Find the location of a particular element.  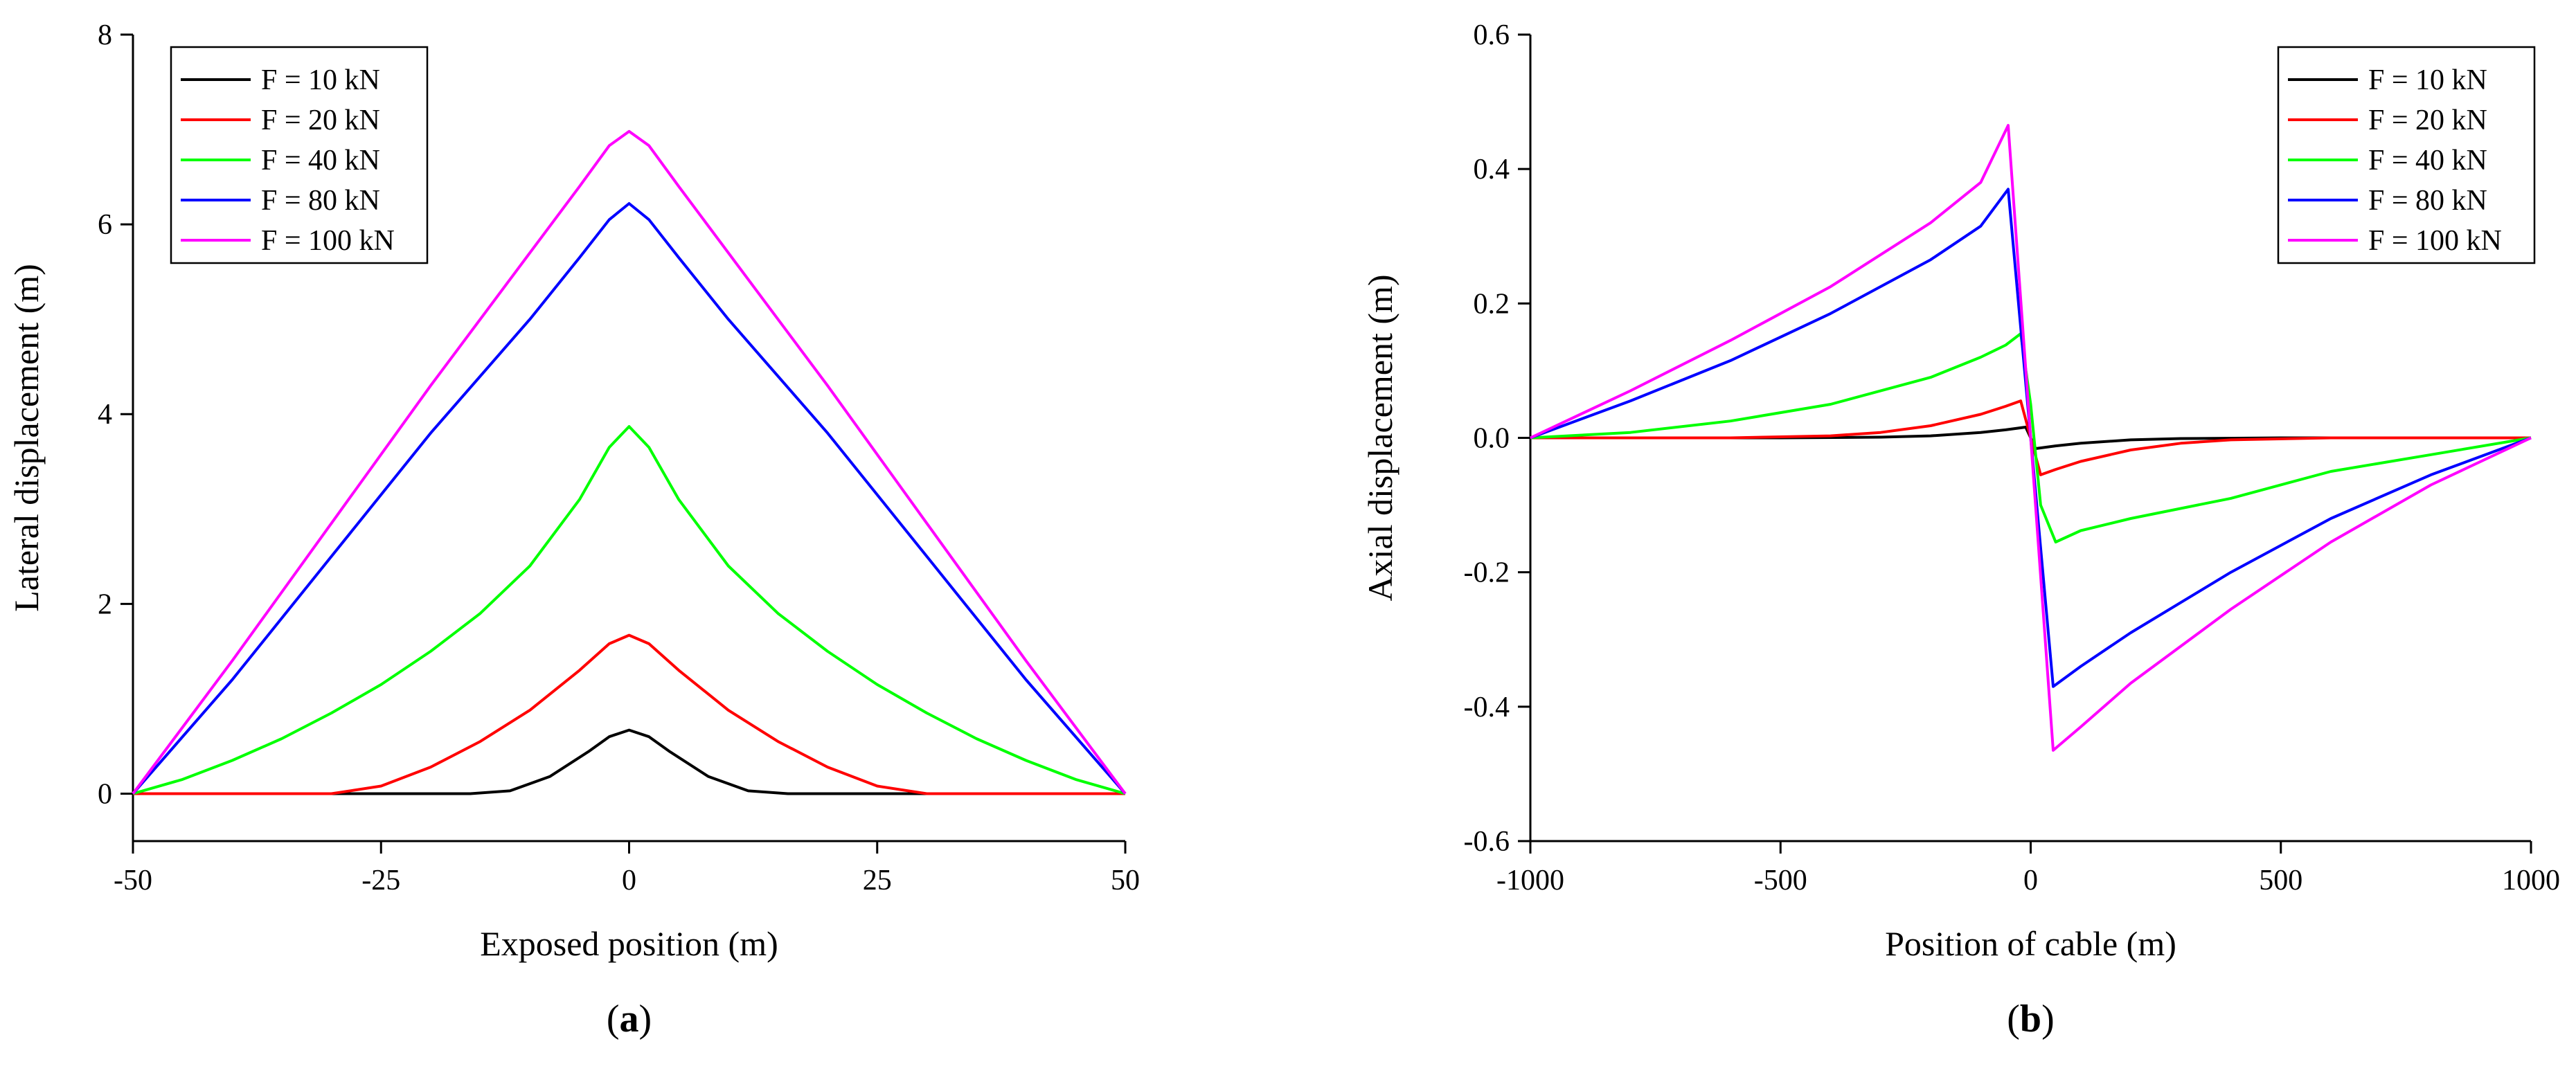

y-tick-label: -0.6 is located at coordinates (1487, 842).